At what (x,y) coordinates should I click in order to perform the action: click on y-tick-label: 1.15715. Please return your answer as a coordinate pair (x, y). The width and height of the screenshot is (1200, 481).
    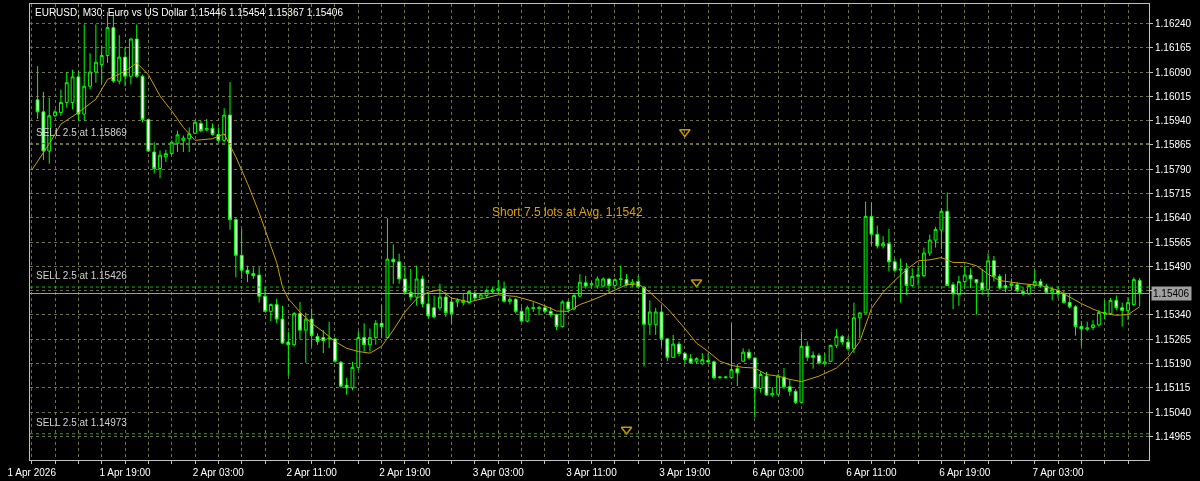
    Looking at the image, I should click on (1173, 193).